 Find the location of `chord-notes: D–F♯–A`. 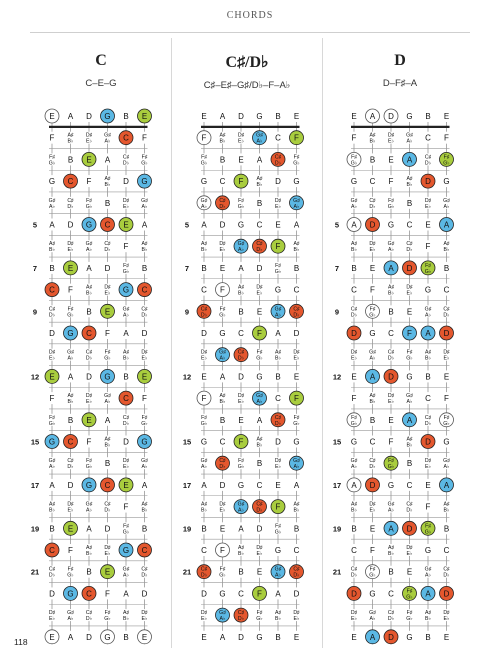

chord-notes: D–F♯–A is located at coordinates (400, 83).